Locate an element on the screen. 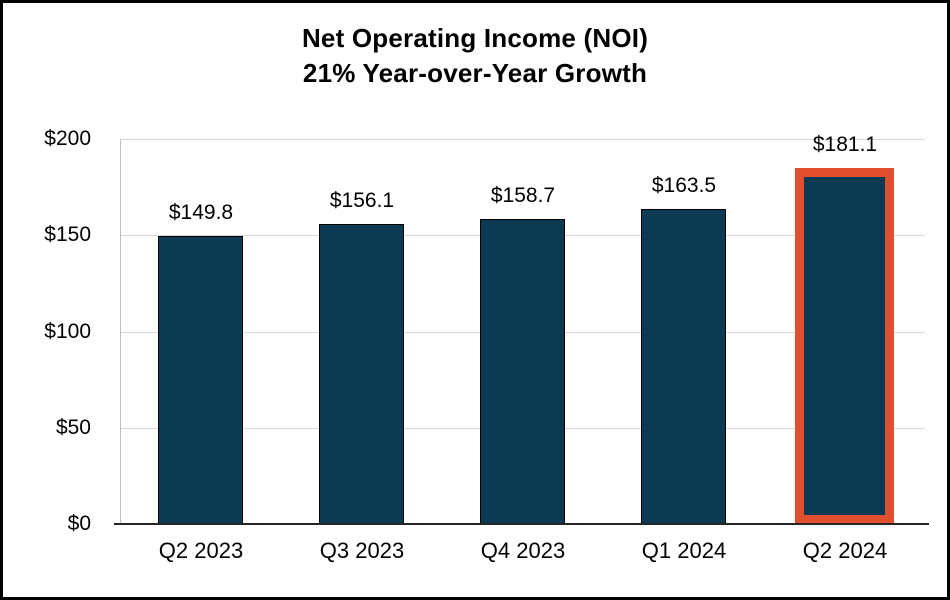  chart-subtitle: 21% Year-over-Year Growth is located at coordinates (475, 73).